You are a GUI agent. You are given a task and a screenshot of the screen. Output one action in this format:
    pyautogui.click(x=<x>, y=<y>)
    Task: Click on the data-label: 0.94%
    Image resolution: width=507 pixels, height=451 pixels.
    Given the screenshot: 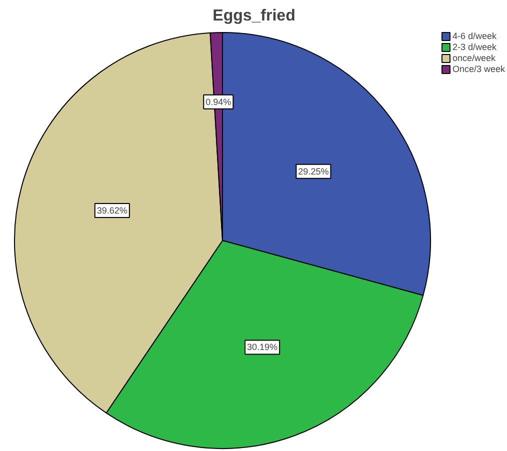 What is the action you would take?
    pyautogui.click(x=219, y=101)
    